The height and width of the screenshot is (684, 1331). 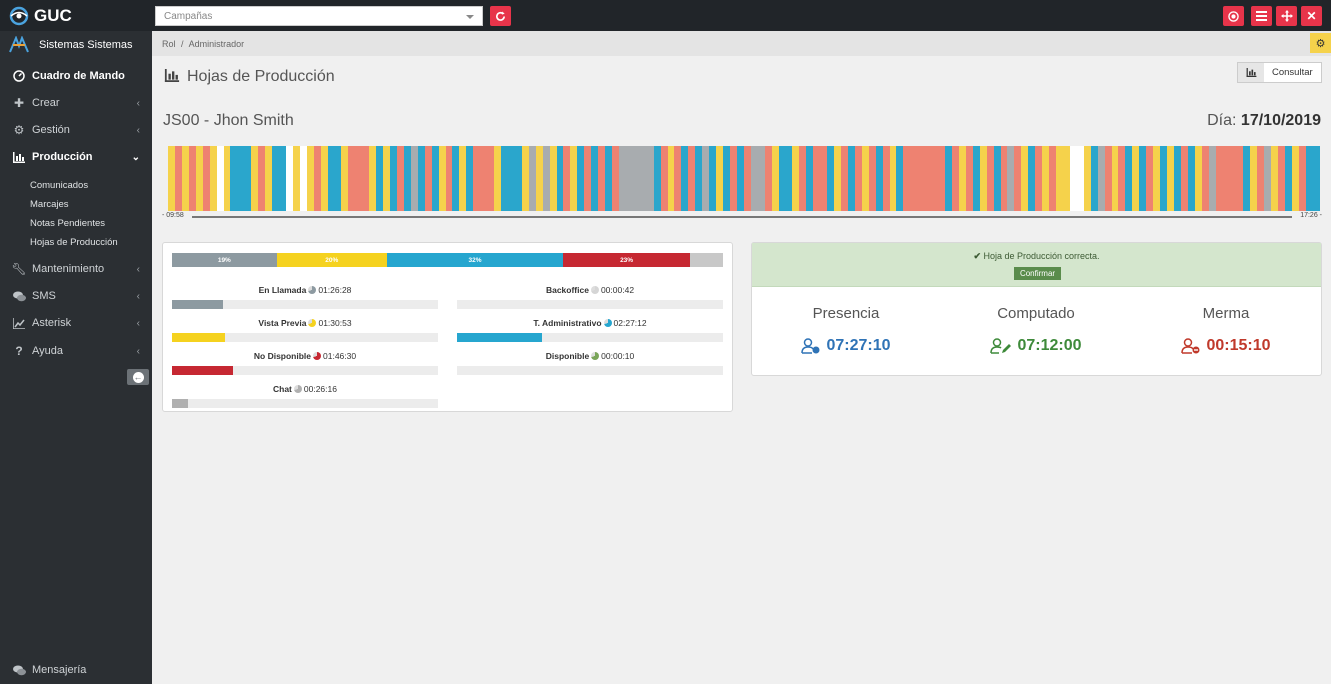 I want to click on sidebar-subitem-comunicados: Comunicados, so click(x=59, y=185).